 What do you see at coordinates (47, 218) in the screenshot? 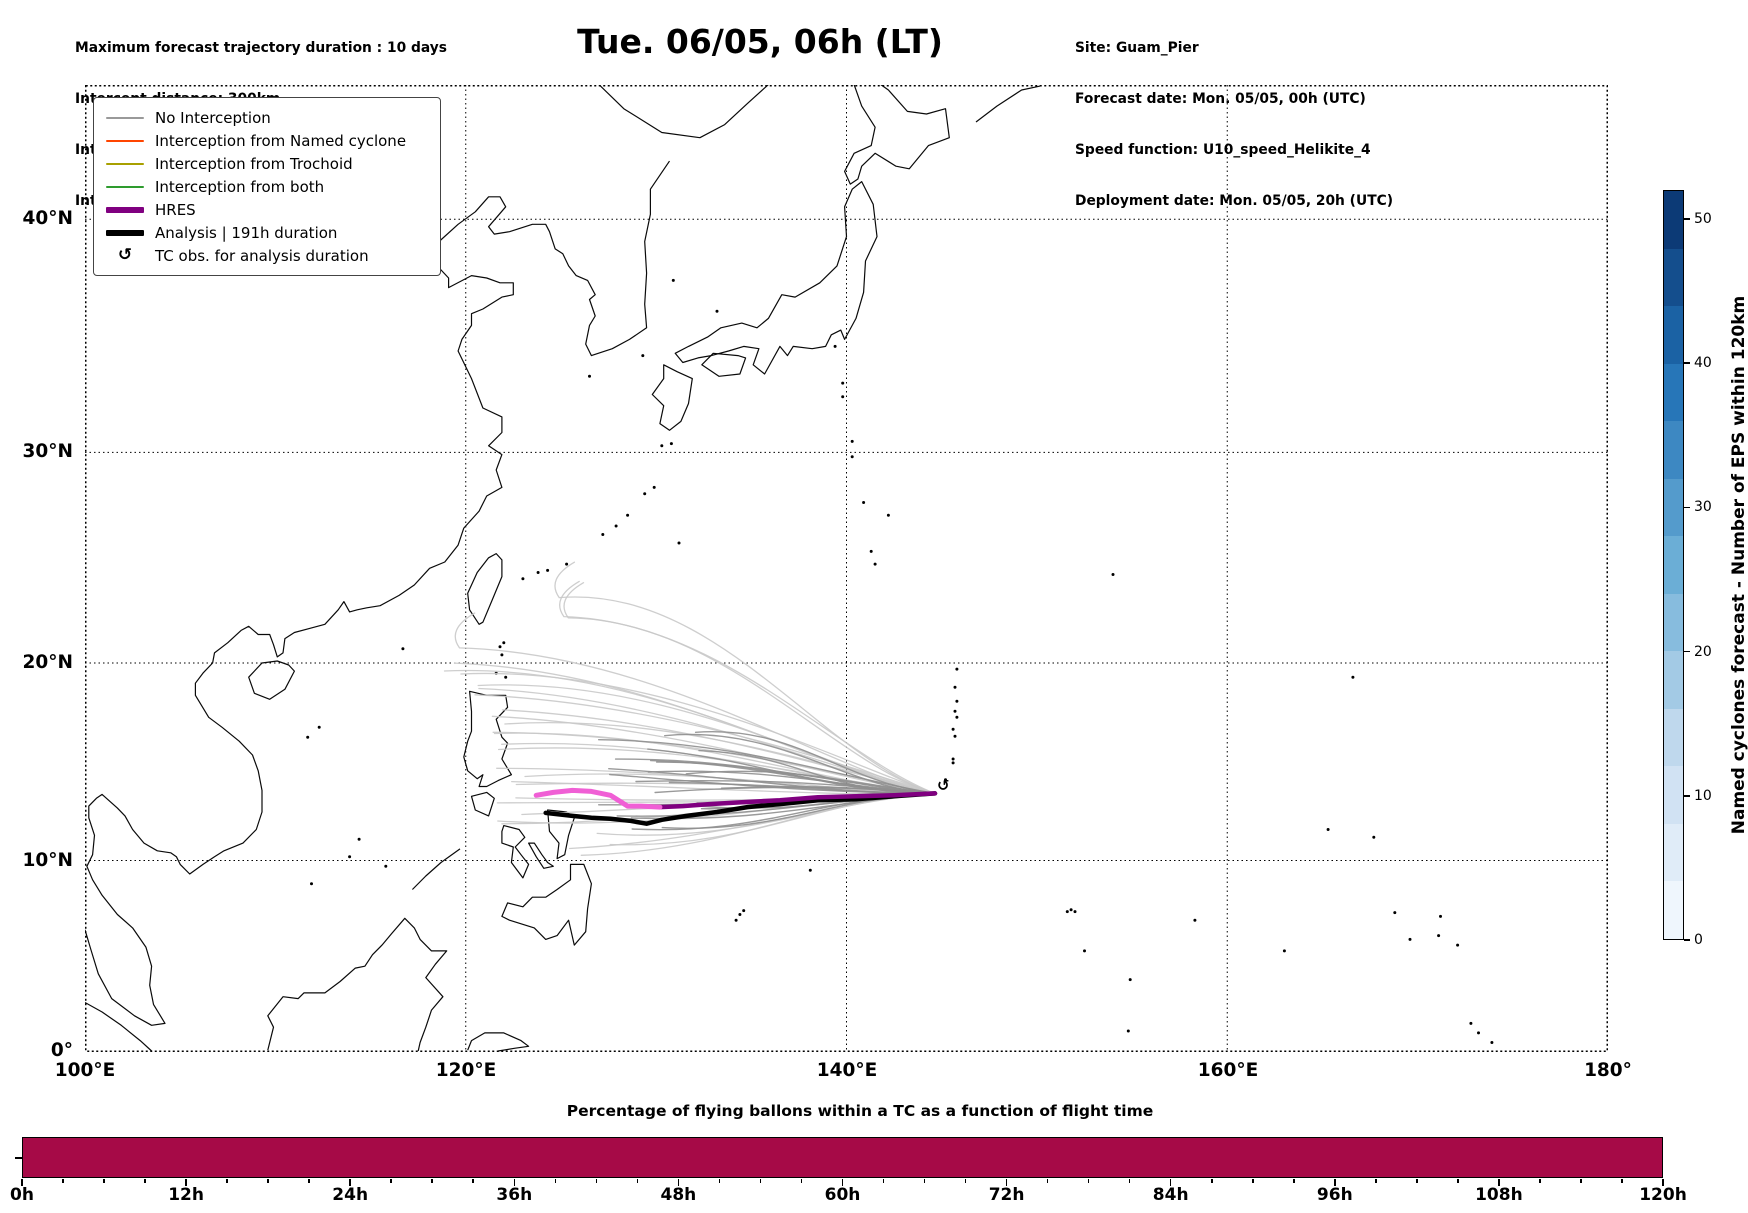
I see `lat-tick-label: 40°N` at bounding box center [47, 218].